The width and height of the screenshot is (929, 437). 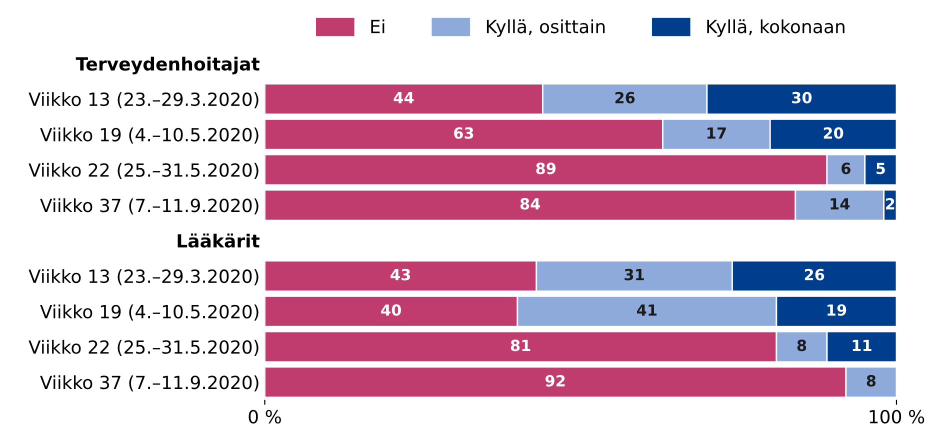 I want to click on data-label: 92, so click(x=555, y=381).